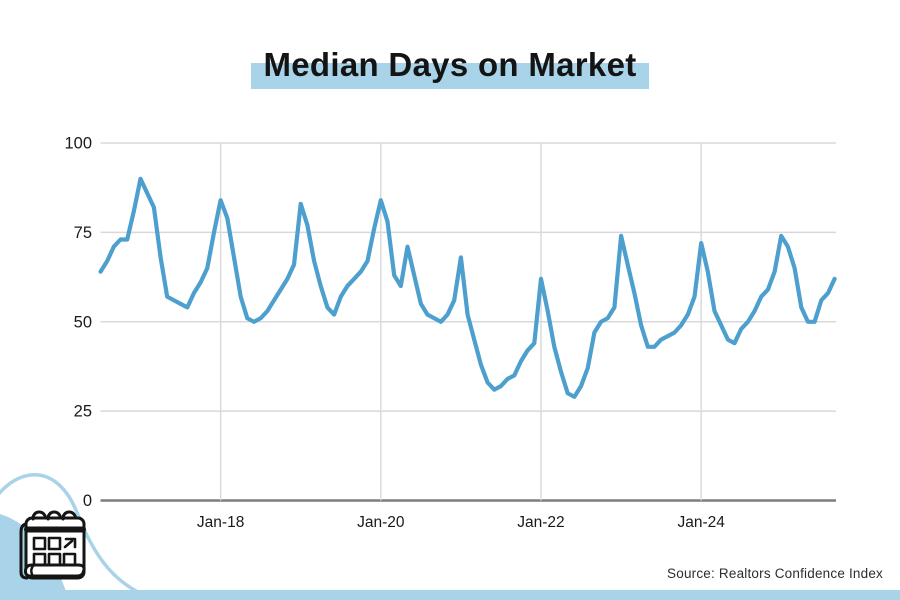 This screenshot has height=600, width=900. What do you see at coordinates (78, 144) in the screenshot?
I see `y-tick-label: 100` at bounding box center [78, 144].